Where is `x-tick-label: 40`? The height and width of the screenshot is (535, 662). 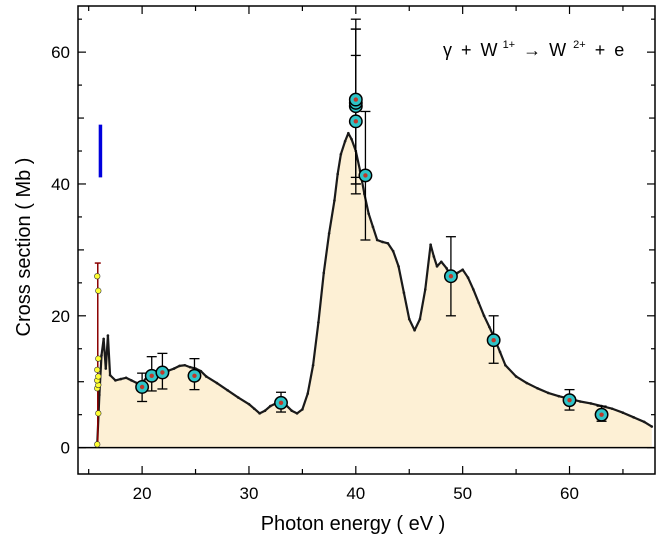 x-tick-label: 40 is located at coordinates (355, 493).